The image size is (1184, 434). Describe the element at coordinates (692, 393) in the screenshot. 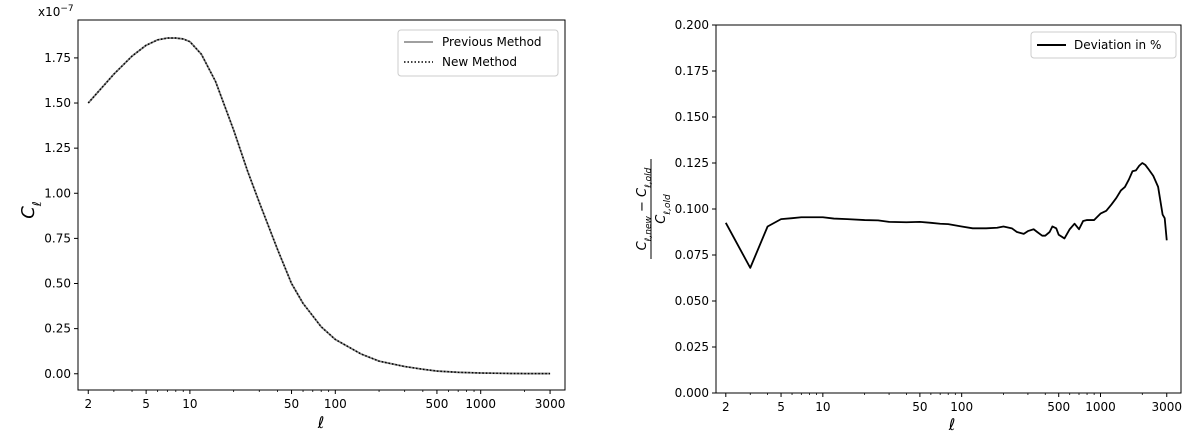

I see `right-y-tick-label: 0.000` at that location.